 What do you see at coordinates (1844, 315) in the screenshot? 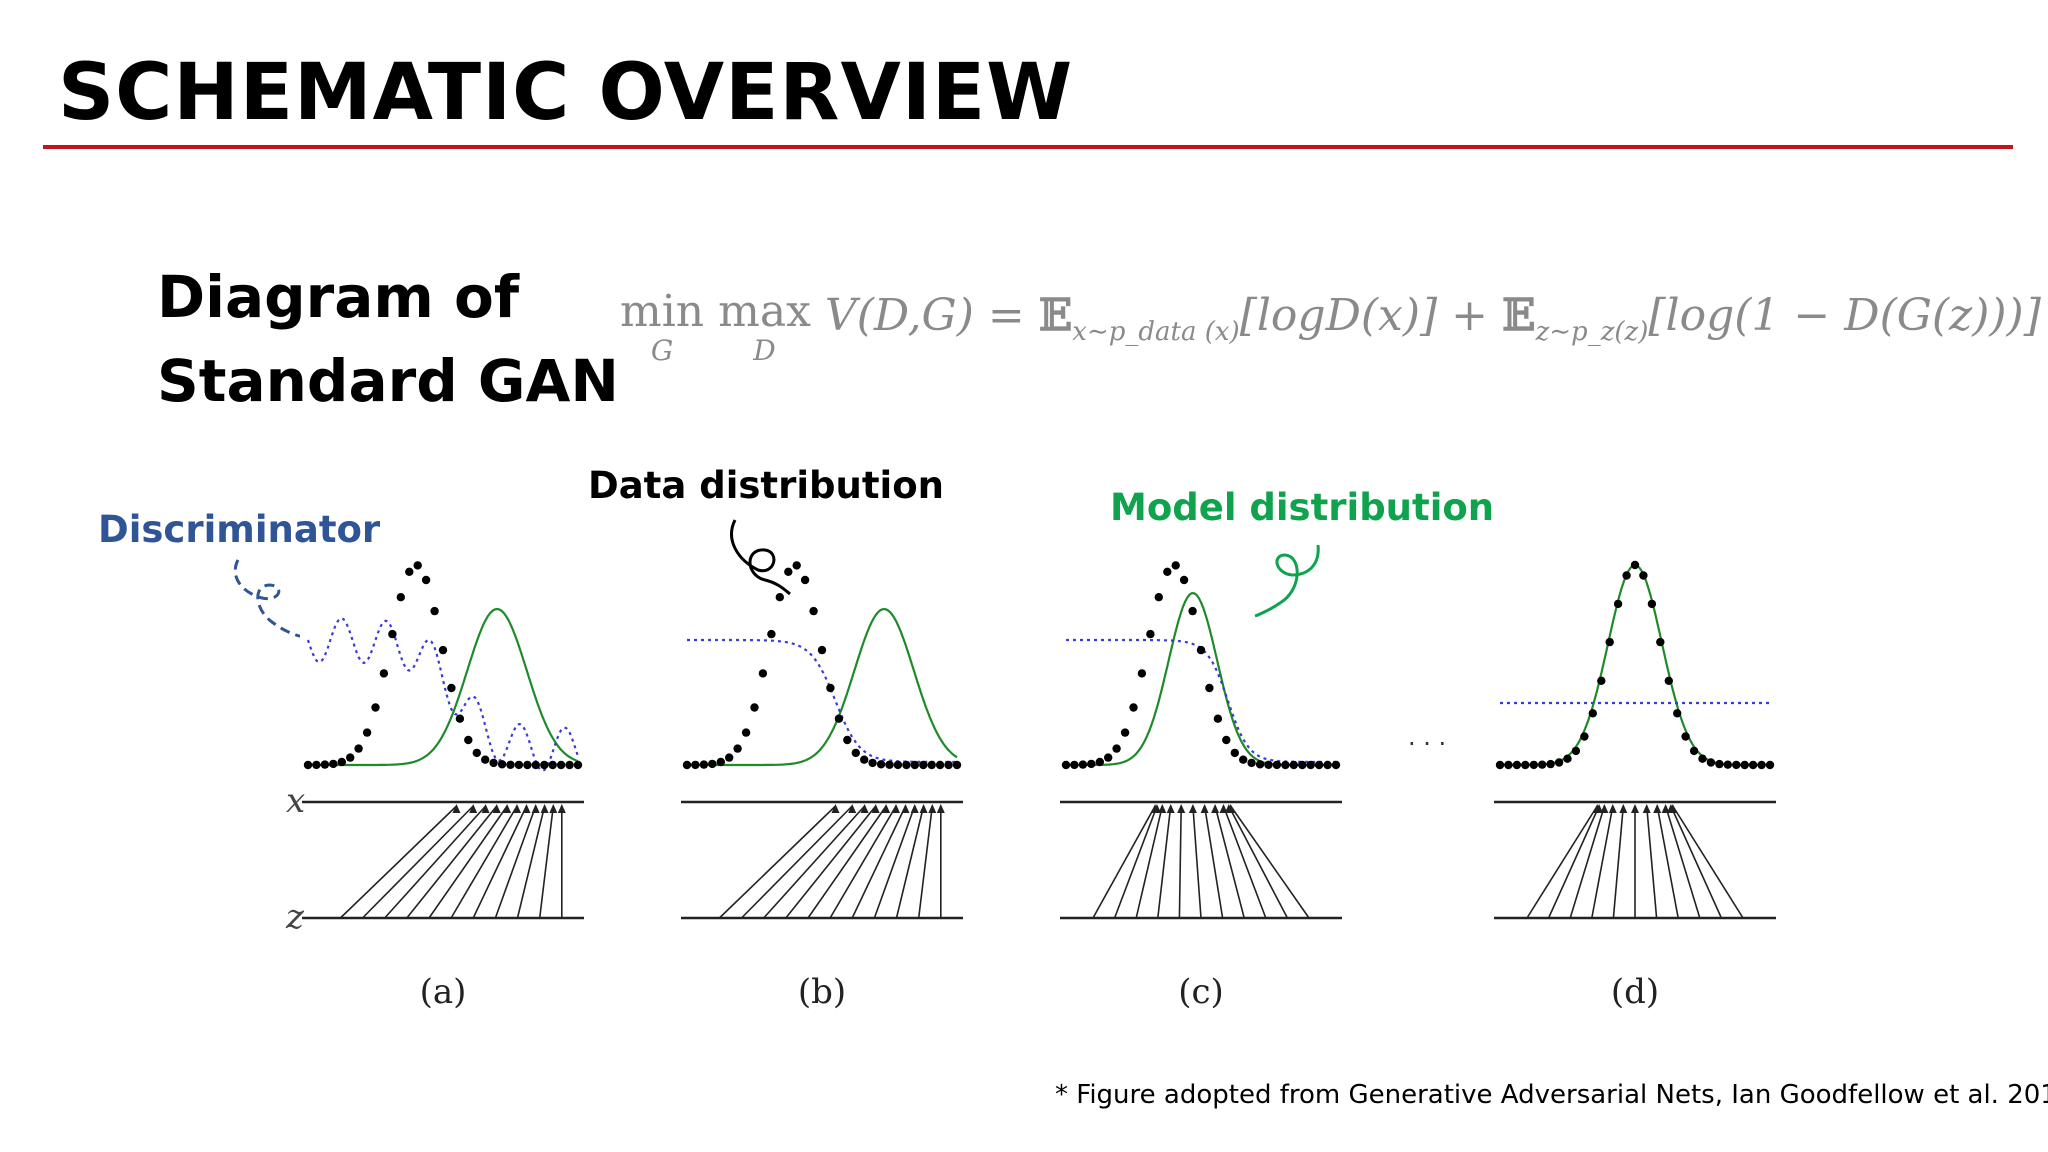
I see `formula-term-2: [log(1 − D(G(z)))]` at bounding box center [1844, 315].